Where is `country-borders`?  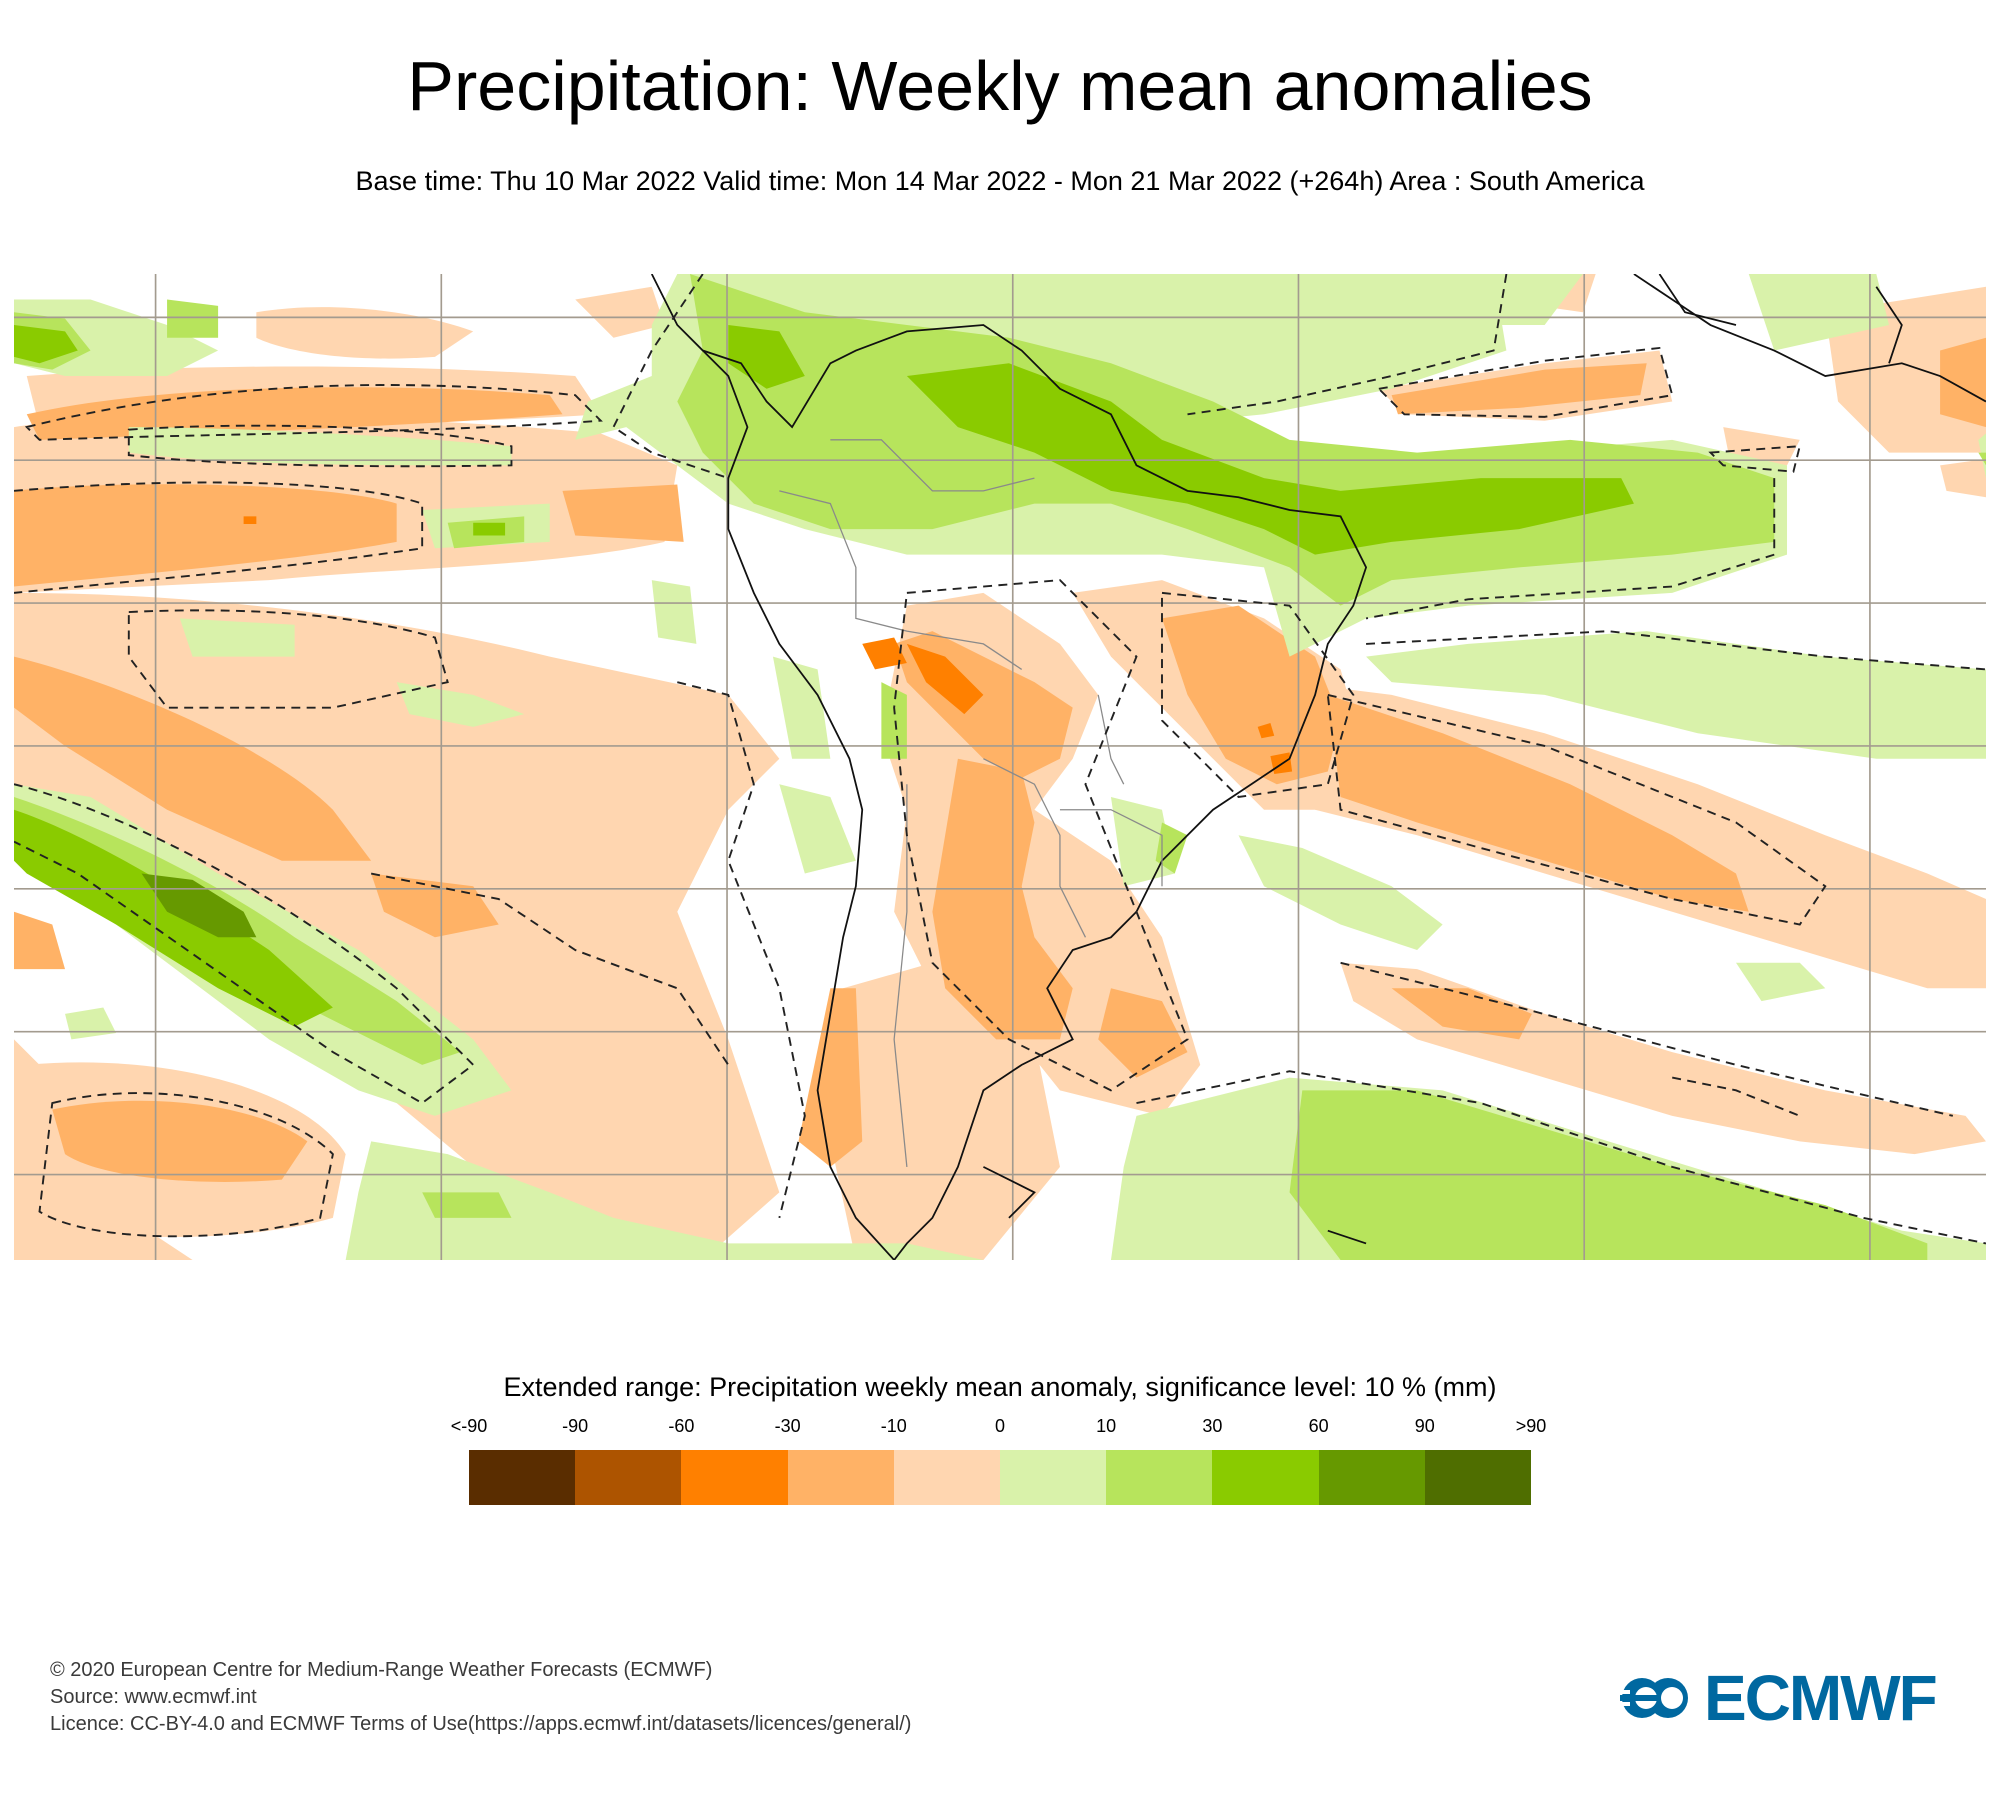
country-borders is located at coordinates (971, 803).